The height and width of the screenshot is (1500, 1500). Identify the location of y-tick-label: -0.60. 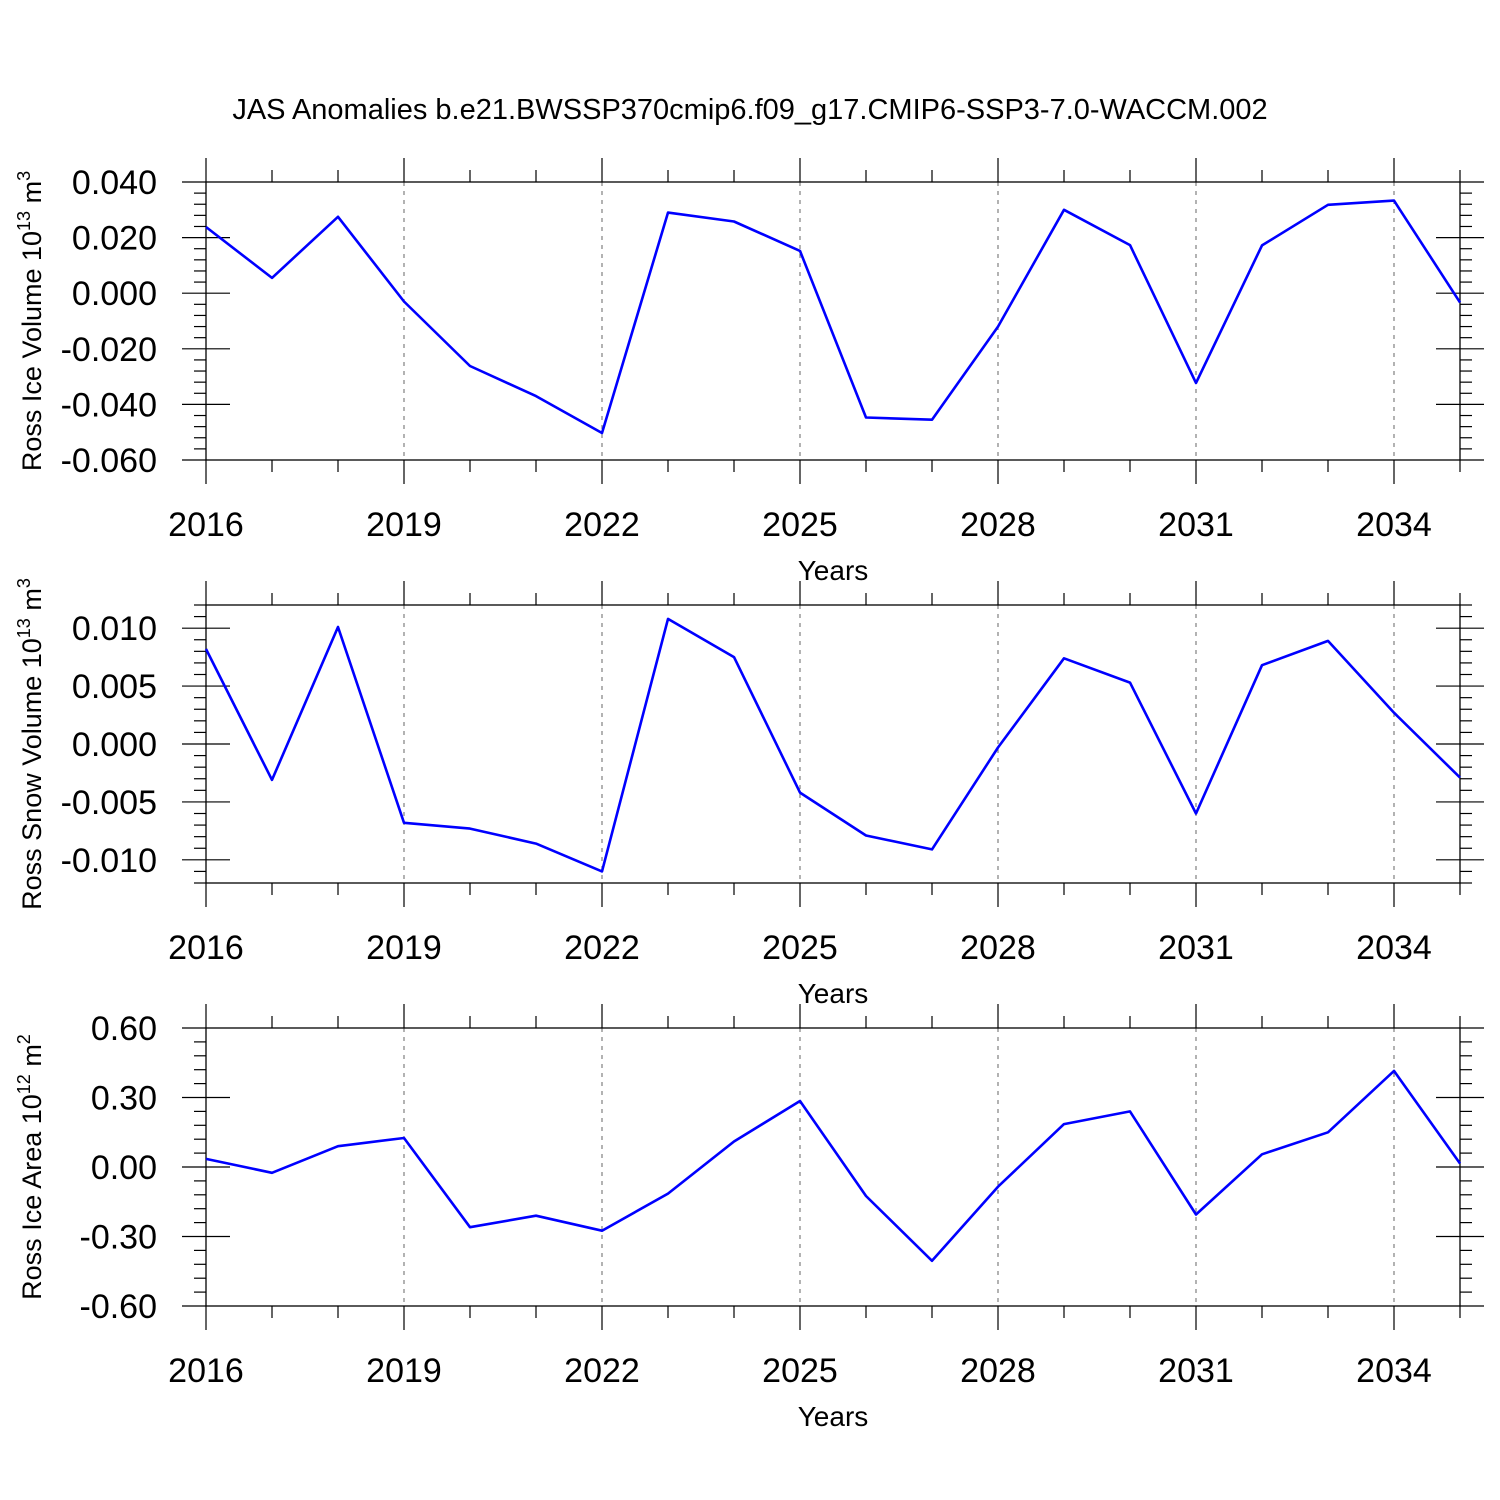
(119, 1307).